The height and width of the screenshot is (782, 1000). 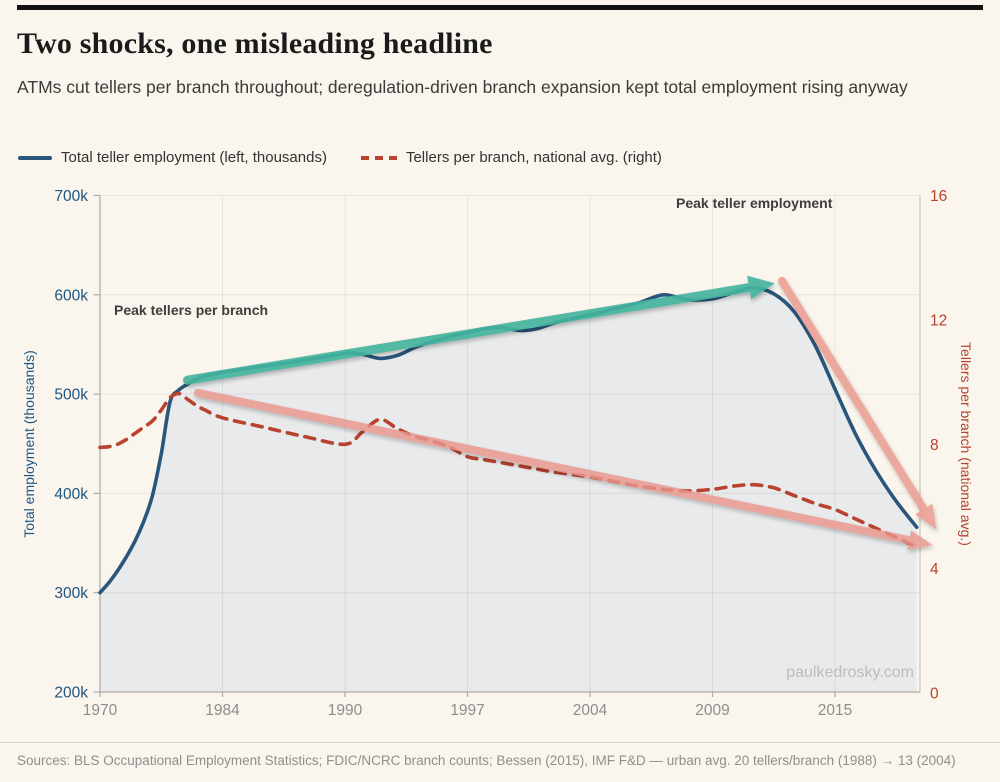 I want to click on employment-line-swatch, so click(x=35, y=157).